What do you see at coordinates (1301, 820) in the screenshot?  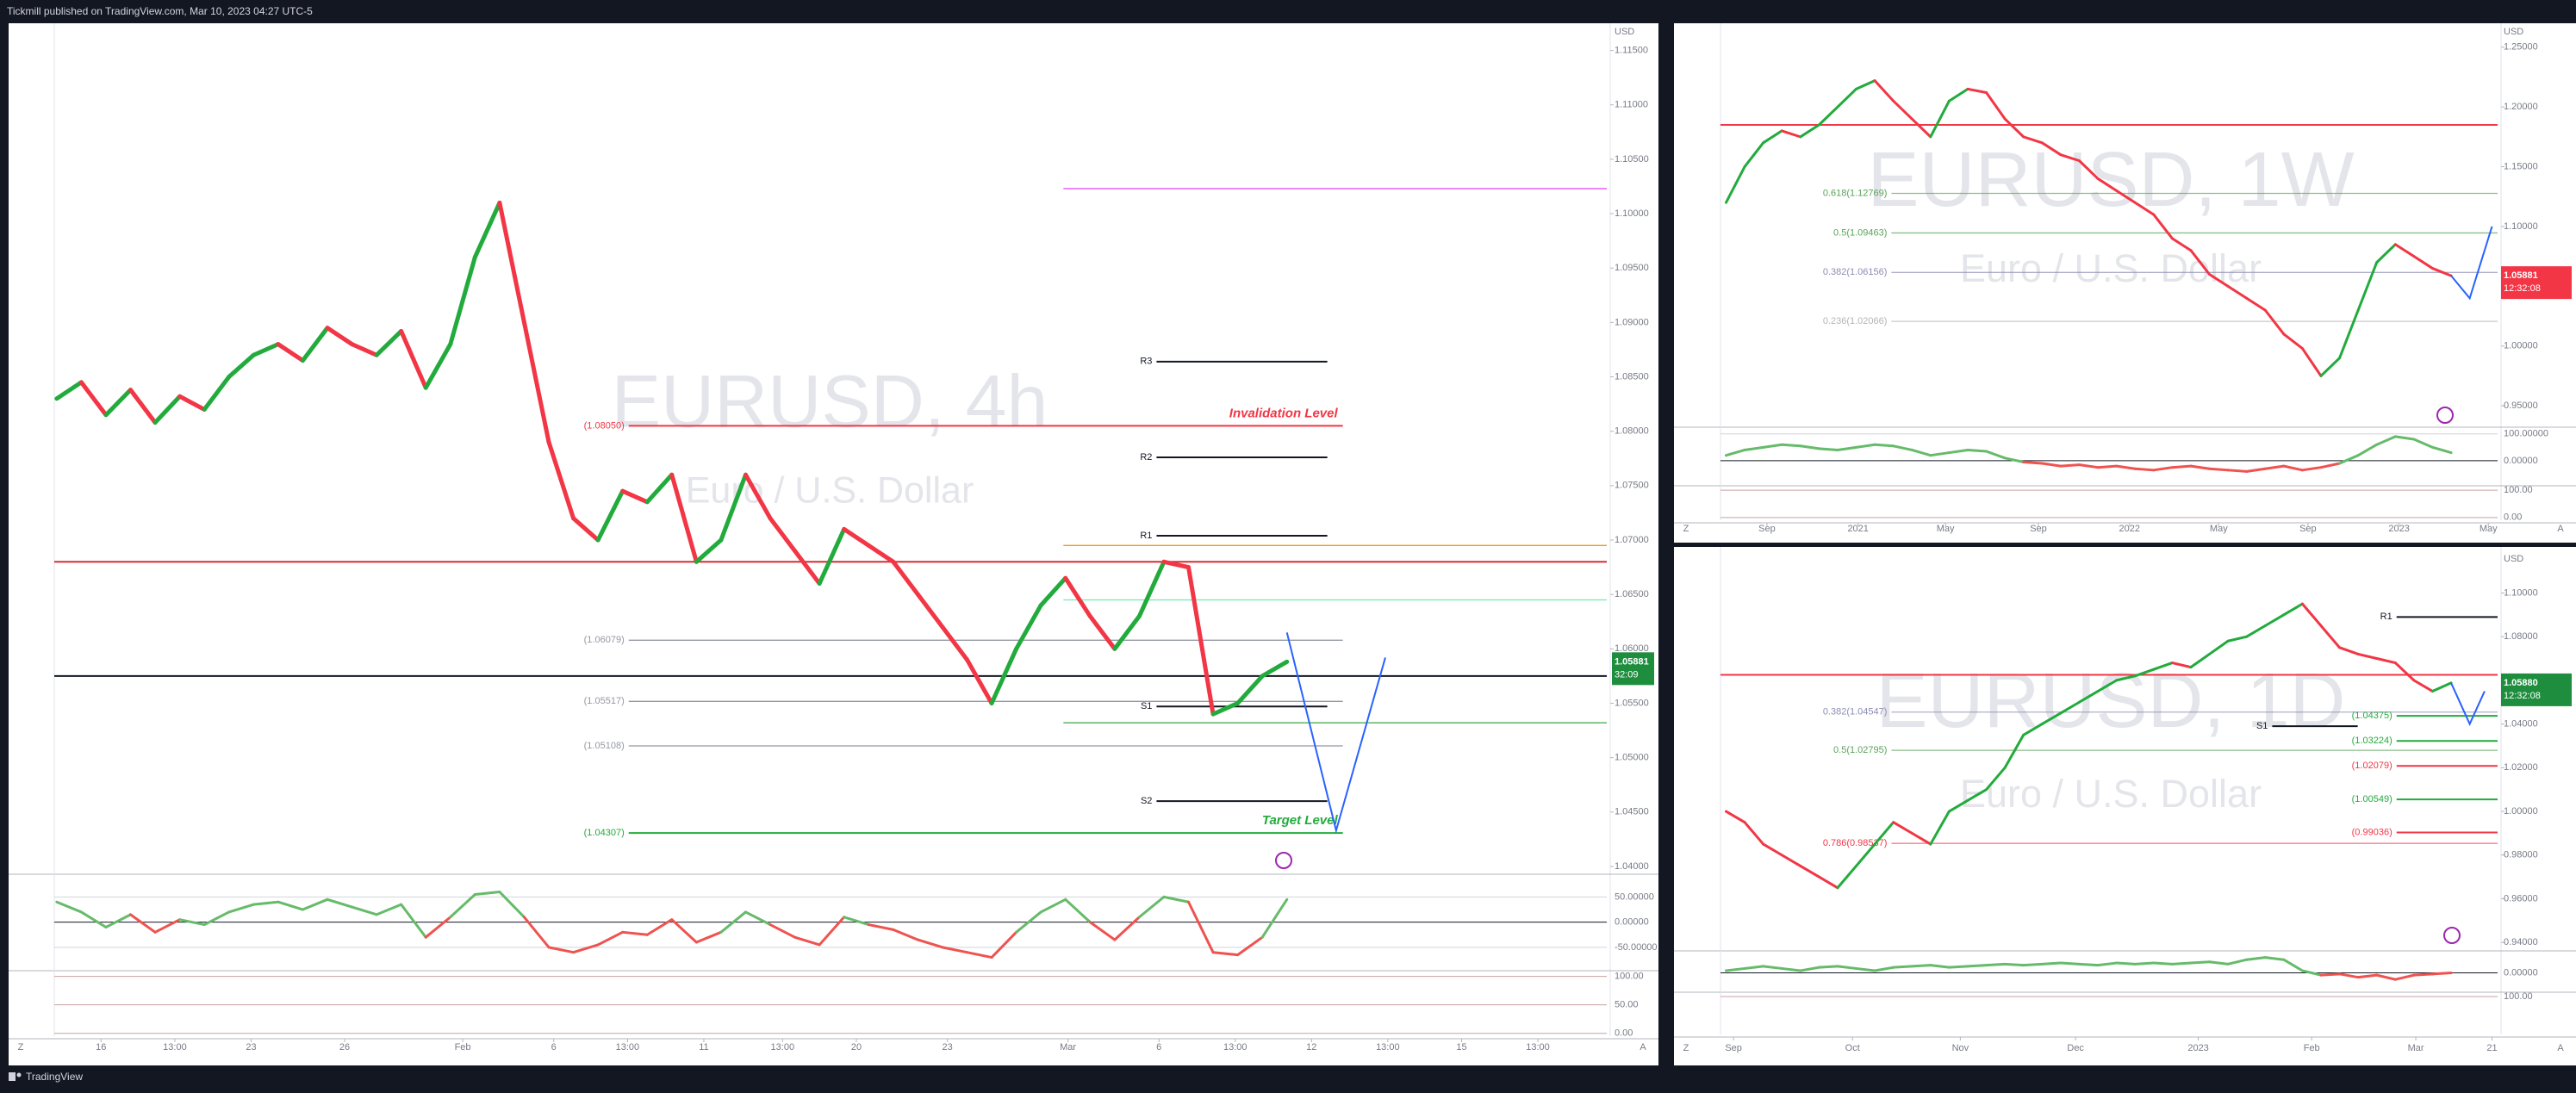 I see `level-note: Target Level` at bounding box center [1301, 820].